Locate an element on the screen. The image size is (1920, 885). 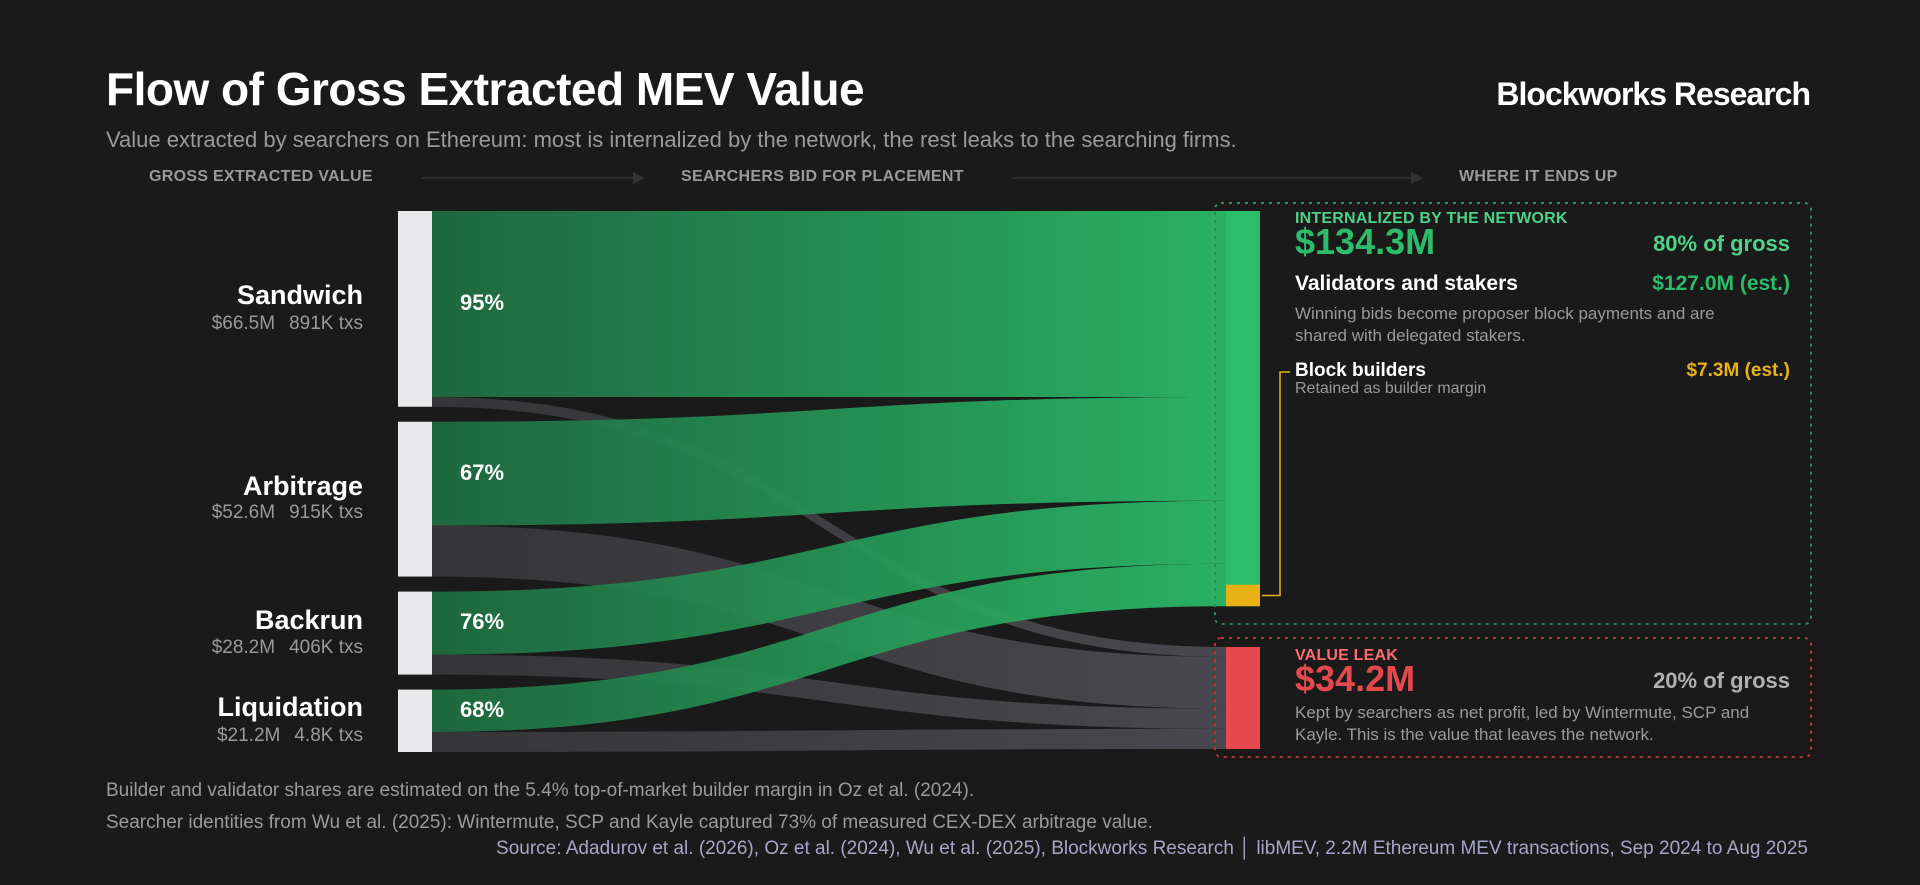
category-value: $21.2M is located at coordinates (248, 735).